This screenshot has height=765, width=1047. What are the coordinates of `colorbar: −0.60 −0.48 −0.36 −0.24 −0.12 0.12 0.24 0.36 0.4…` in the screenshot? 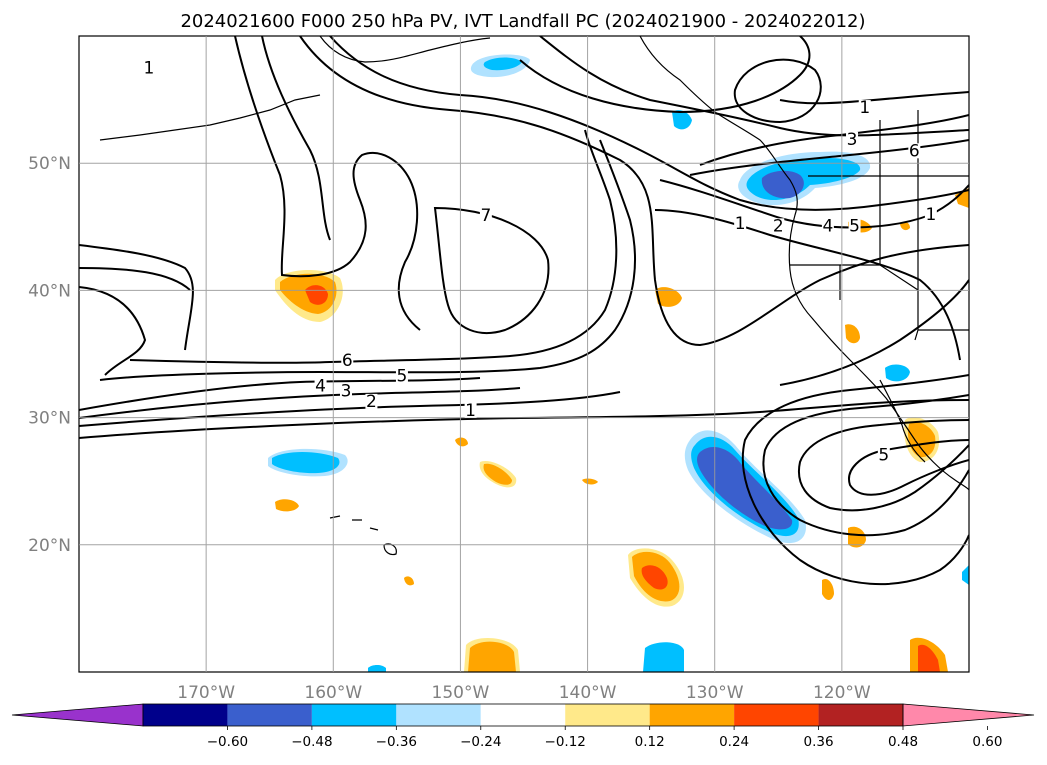 It's located at (523, 726).